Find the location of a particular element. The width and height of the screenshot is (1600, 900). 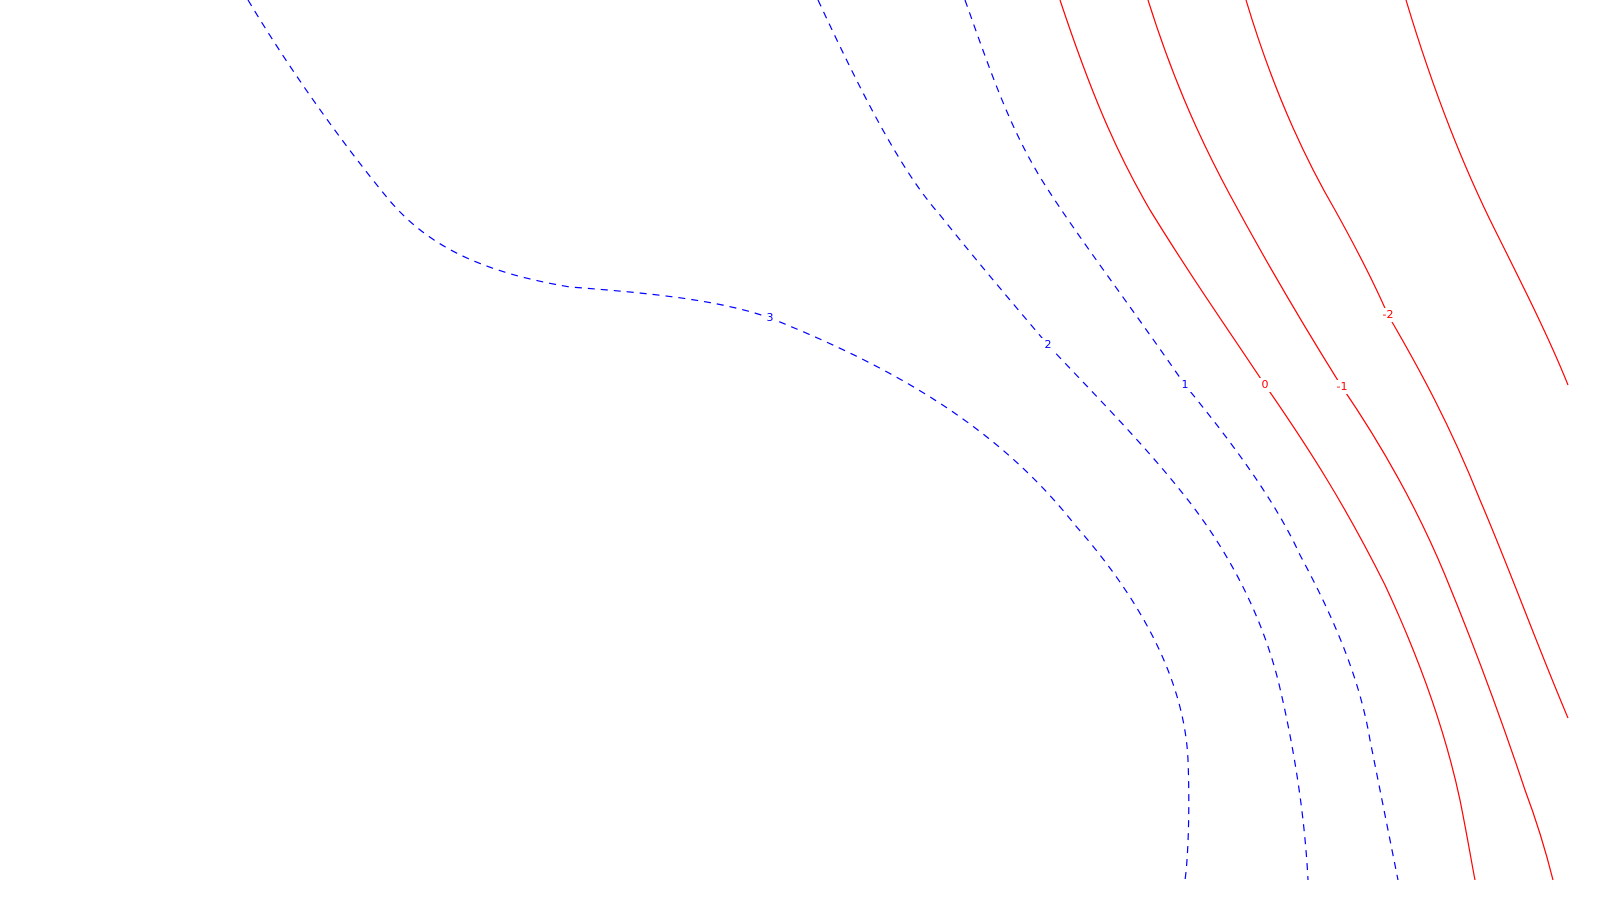

svg-text: 1 is located at coordinates (1185, 384).